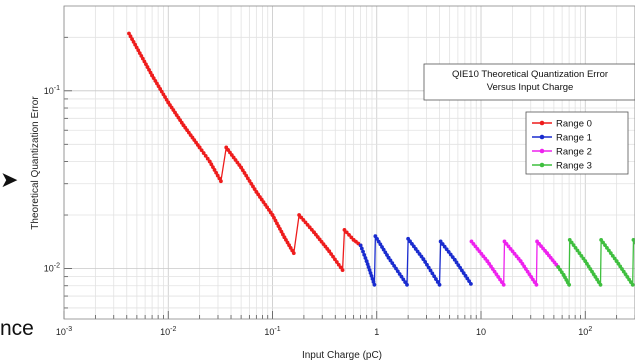 Image resolution: width=635 pixels, height=362 pixels. I want to click on x-tick-label: 10, so click(481, 332).